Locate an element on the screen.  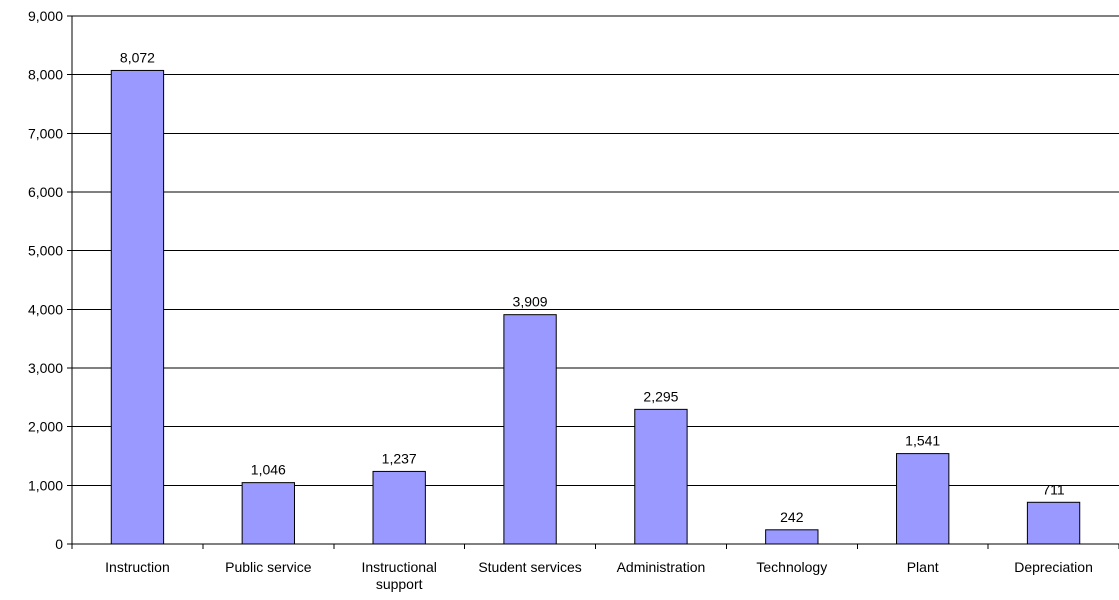
y-tick-label: 9,000 is located at coordinates (45, 16).